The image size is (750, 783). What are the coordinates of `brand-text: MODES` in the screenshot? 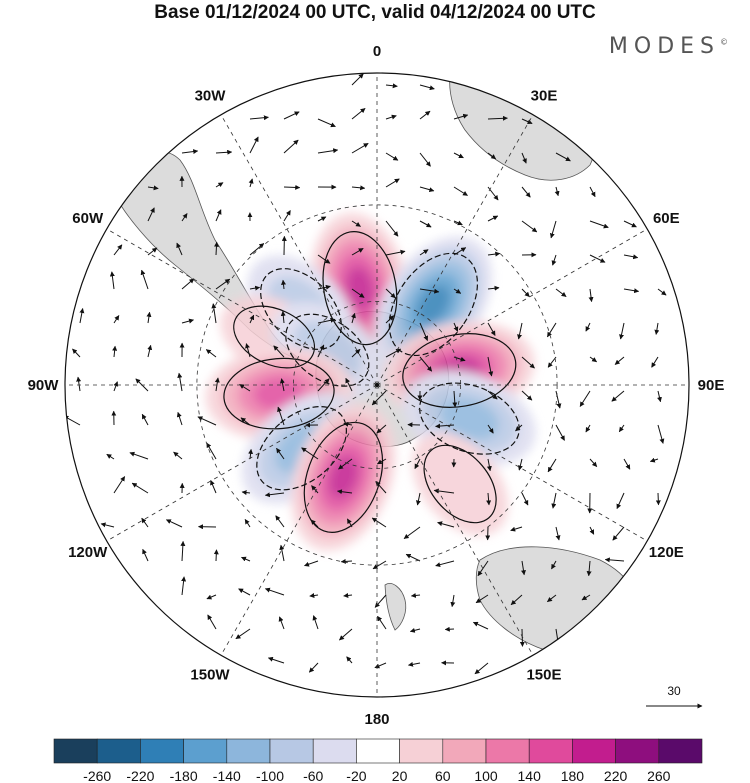 It's located at (664, 46).